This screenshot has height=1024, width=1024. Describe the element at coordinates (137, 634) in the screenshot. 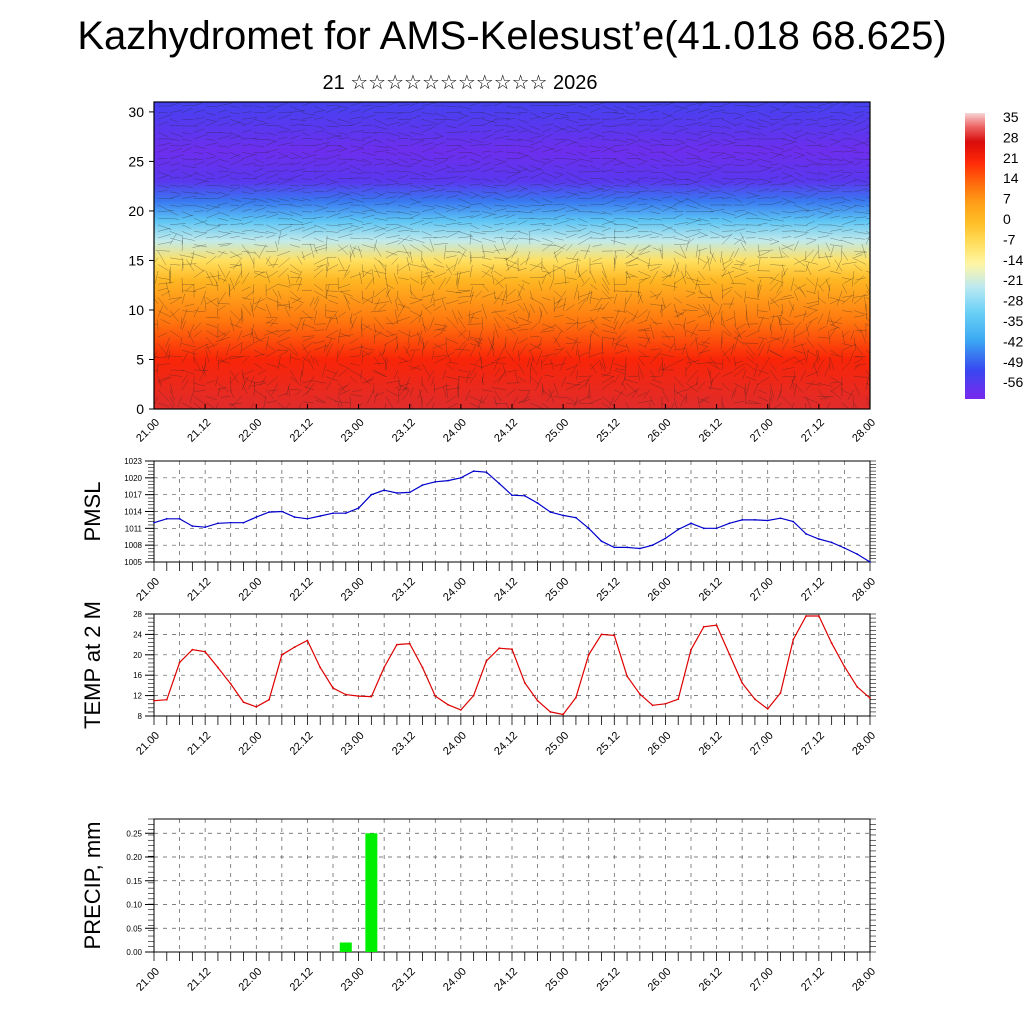

I see `y-tick-label: 24` at that location.